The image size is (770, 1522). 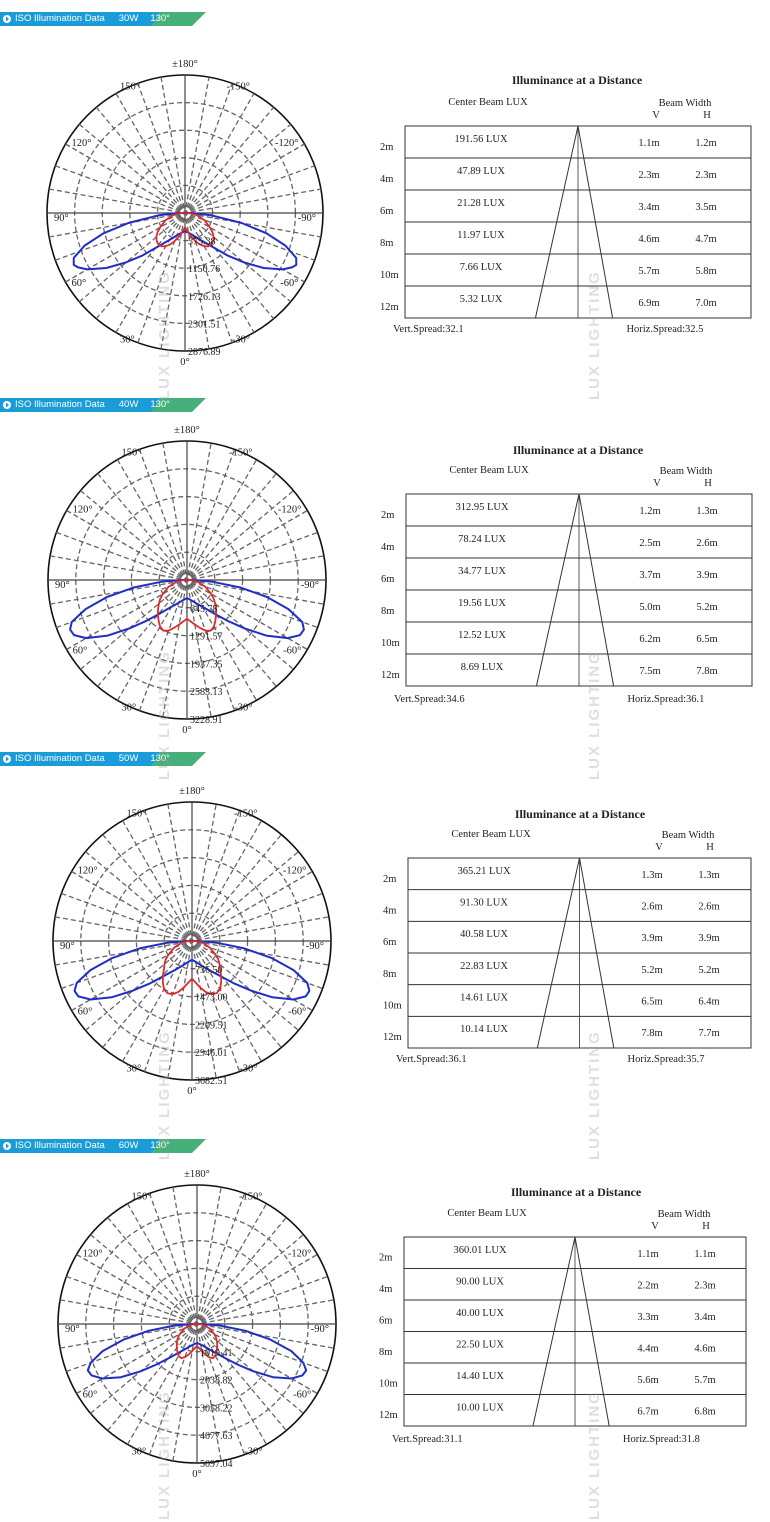 I want to click on row-beam-v: 3.4m, so click(x=648, y=207).